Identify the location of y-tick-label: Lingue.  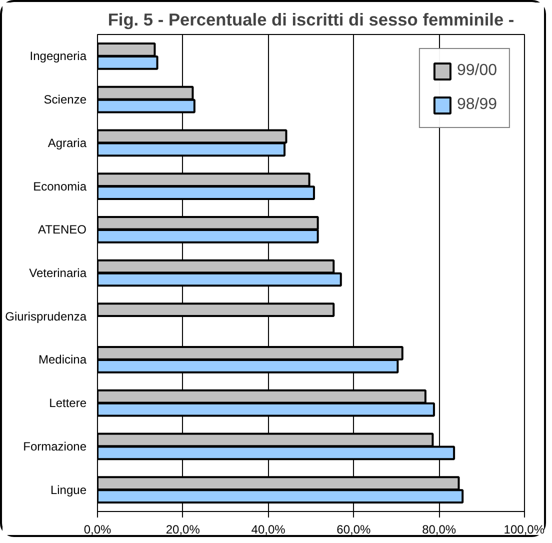
(68, 489).